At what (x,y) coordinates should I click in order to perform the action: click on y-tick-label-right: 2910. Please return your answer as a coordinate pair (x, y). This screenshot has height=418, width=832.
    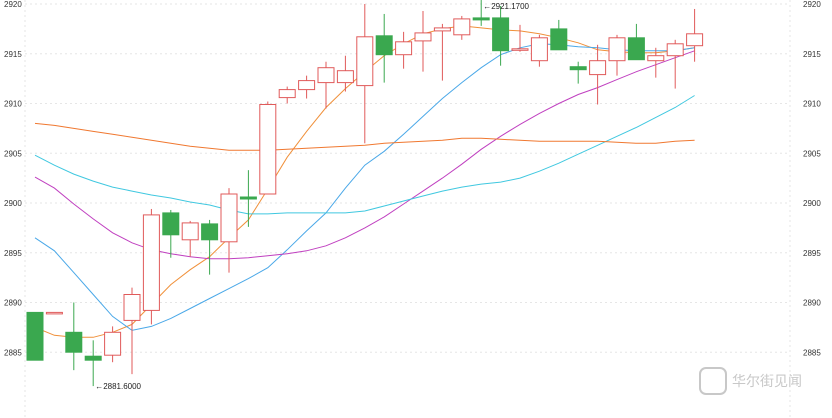
    Looking at the image, I should click on (812, 104).